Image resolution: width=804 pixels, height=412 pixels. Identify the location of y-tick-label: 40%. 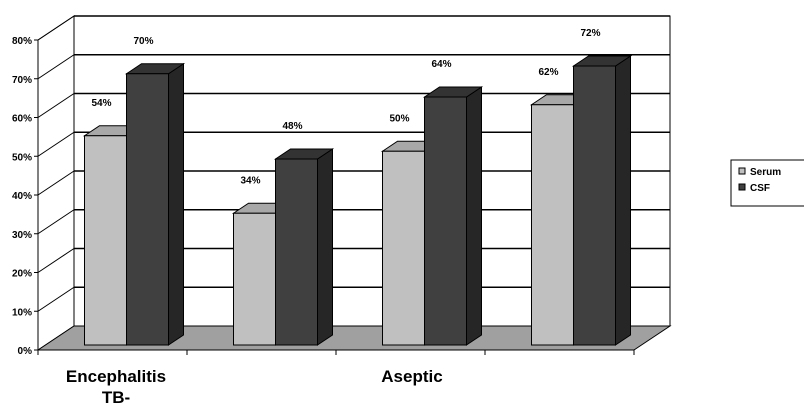
(22, 196).